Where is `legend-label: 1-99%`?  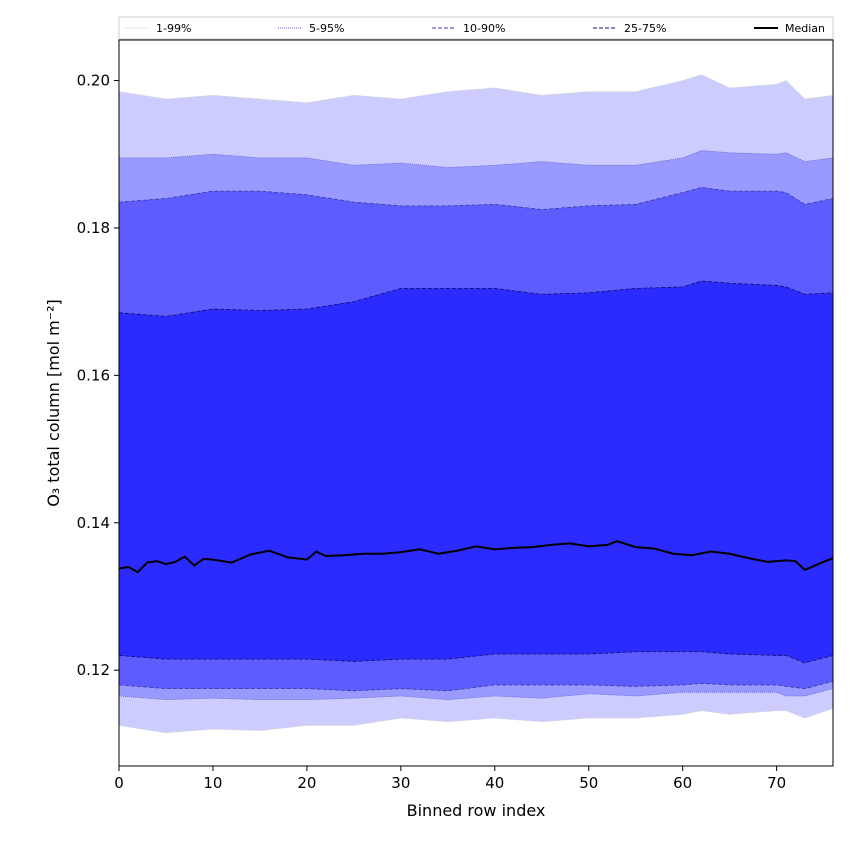 legend-label: 1-99% is located at coordinates (173, 28).